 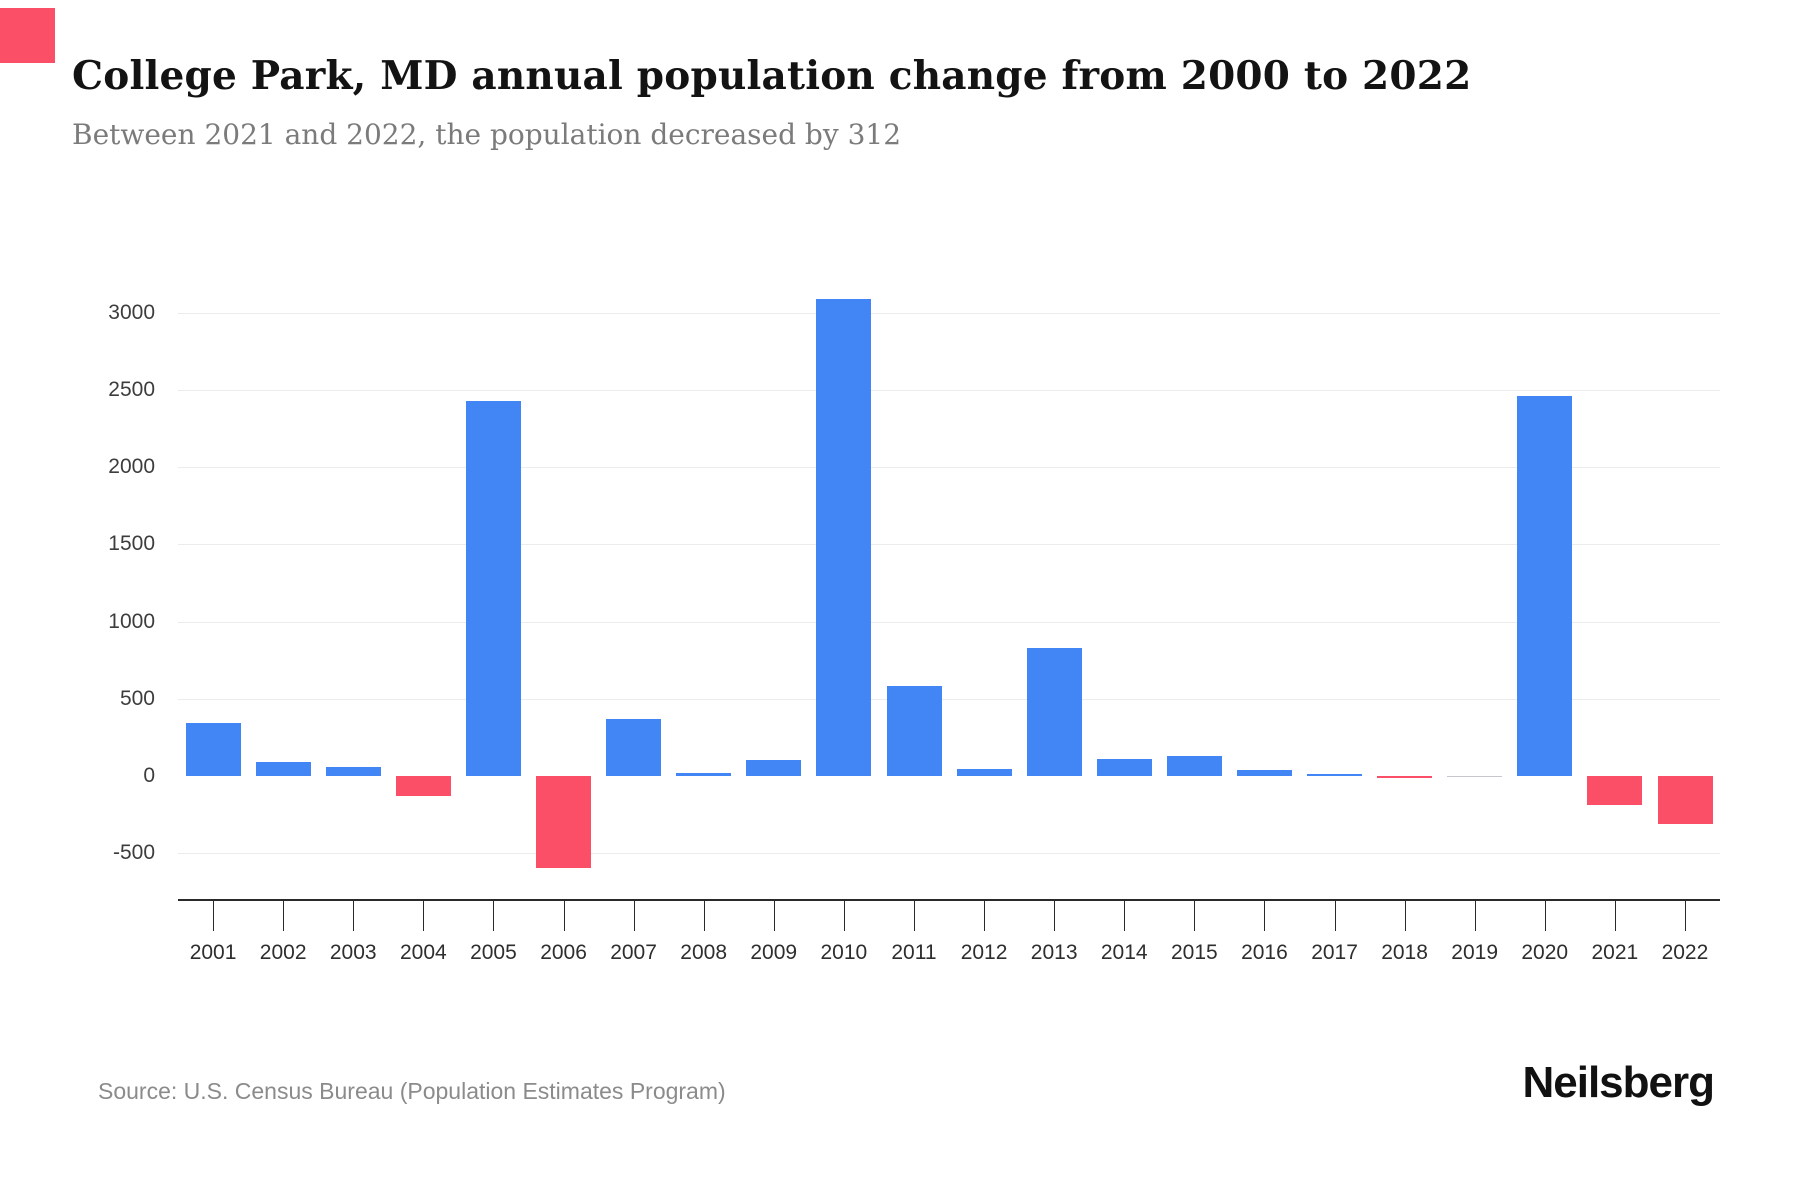 What do you see at coordinates (423, 952) in the screenshot?
I see `x-axis-label-2004: 2004` at bounding box center [423, 952].